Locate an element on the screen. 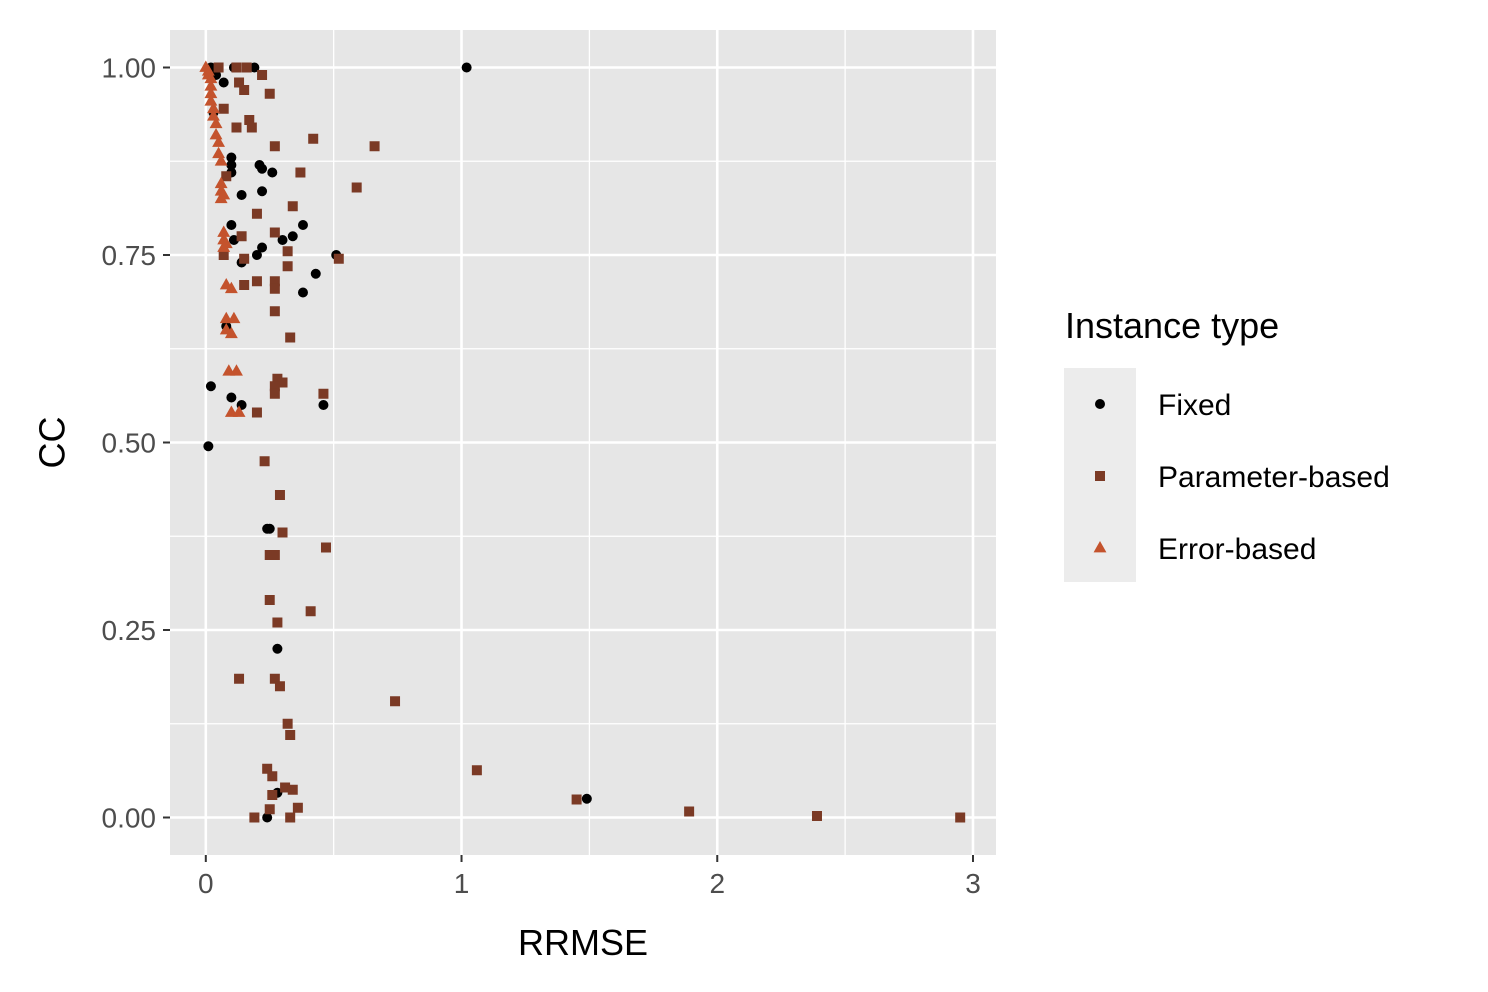  legend-key-triangle is located at coordinates (1100, 547).